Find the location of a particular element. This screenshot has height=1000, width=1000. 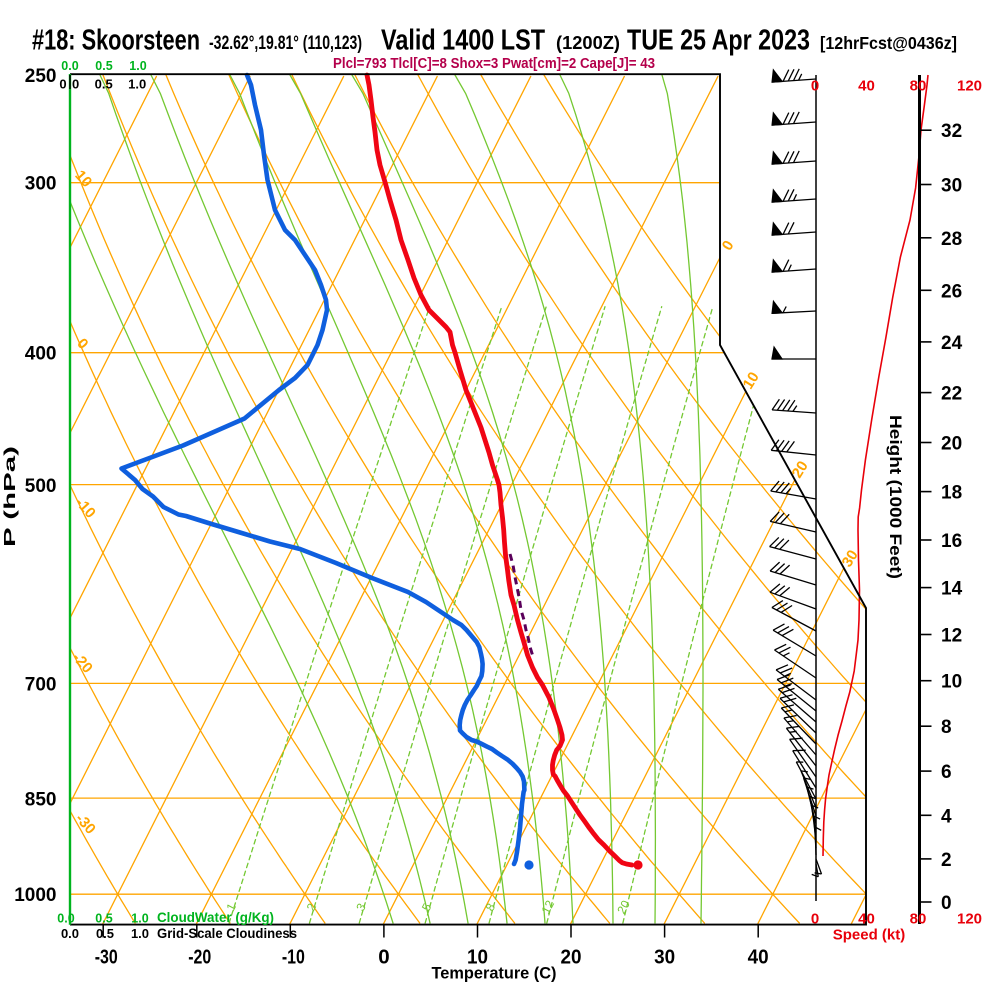

svg-text: CloudWater (g/Kg) is located at coordinates (215, 917).